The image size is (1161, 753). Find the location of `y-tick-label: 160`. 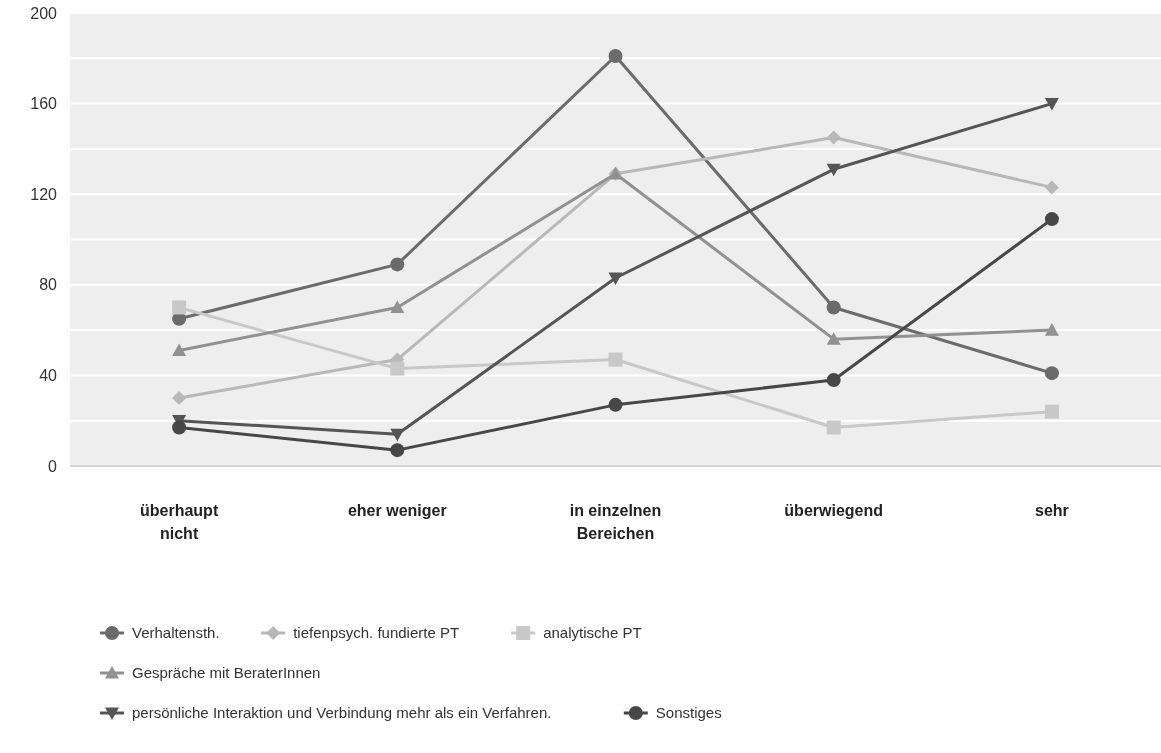

y-tick-label: 160 is located at coordinates (44, 104).